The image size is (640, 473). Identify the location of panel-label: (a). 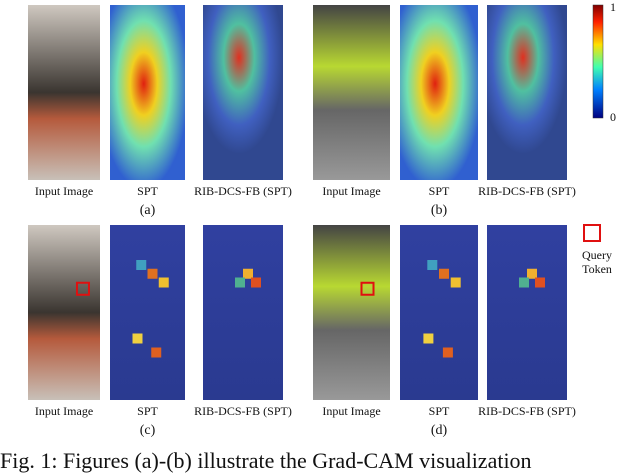
(148, 210).